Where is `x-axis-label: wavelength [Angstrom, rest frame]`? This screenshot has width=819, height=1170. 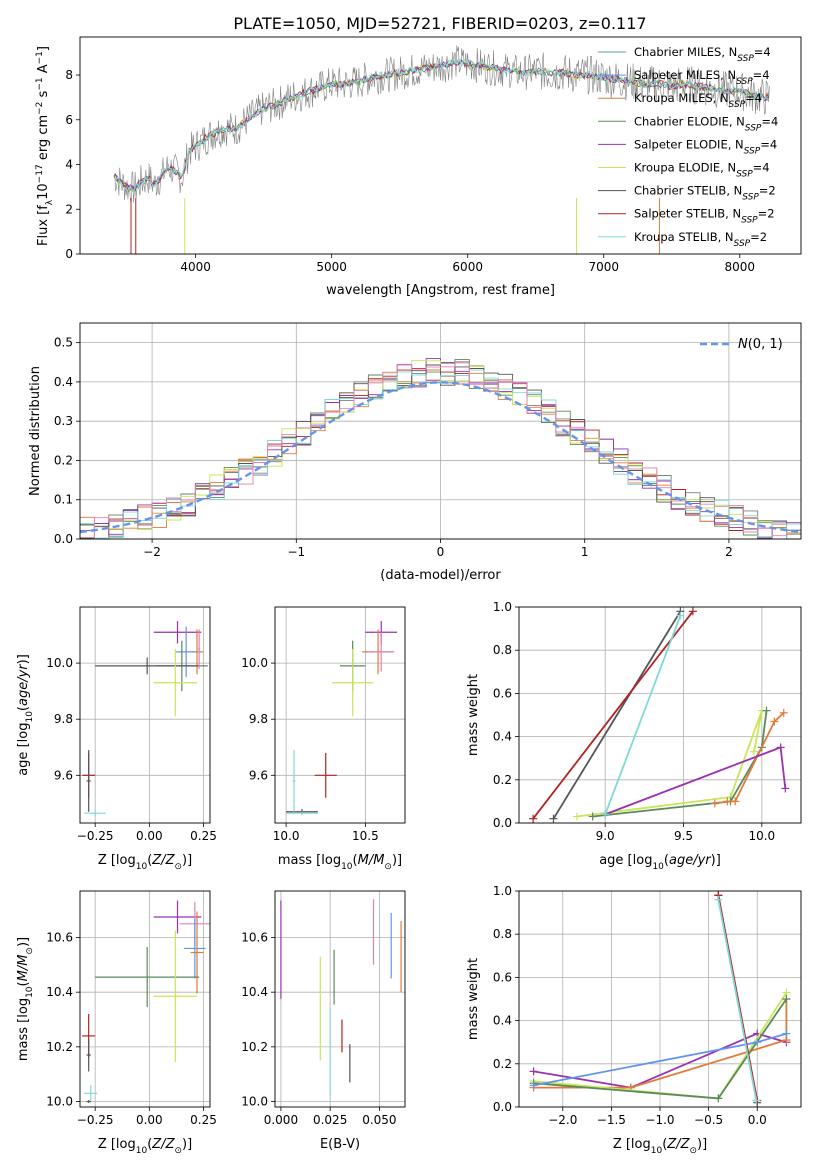 x-axis-label: wavelength [Angstrom, rest frame] is located at coordinates (440, 290).